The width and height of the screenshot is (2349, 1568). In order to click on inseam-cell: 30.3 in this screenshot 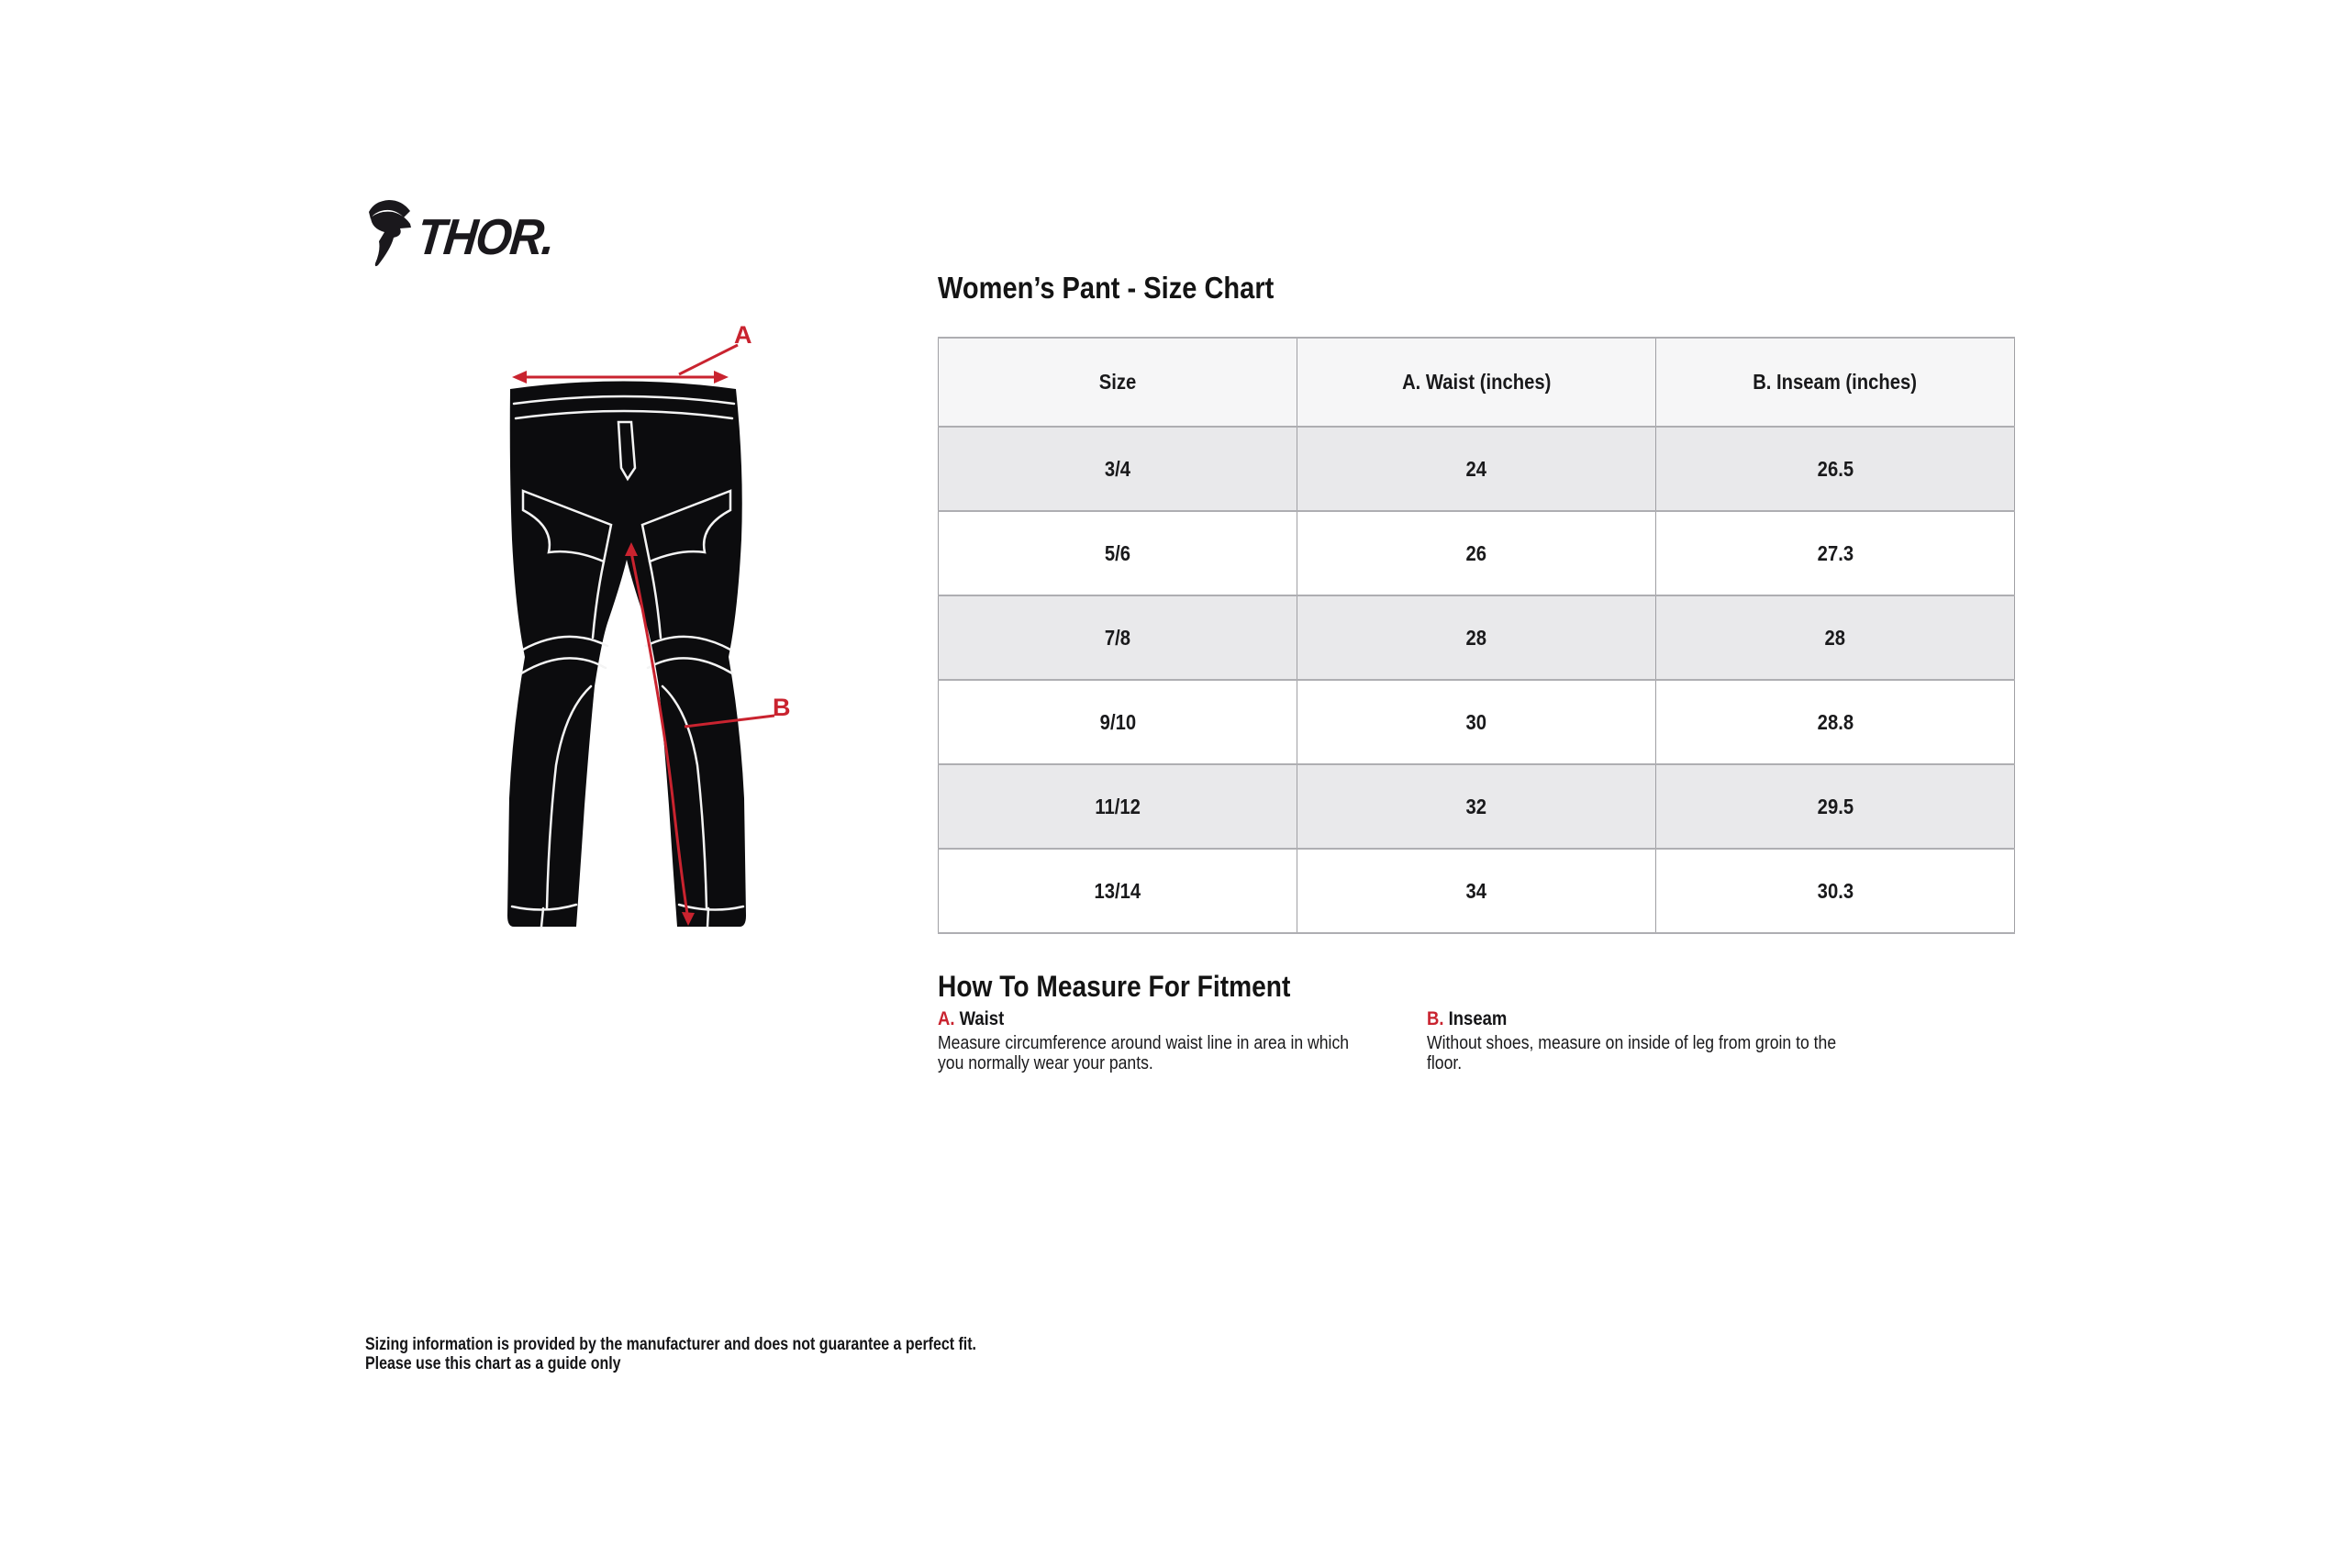, I will do `click(1835, 891)`.